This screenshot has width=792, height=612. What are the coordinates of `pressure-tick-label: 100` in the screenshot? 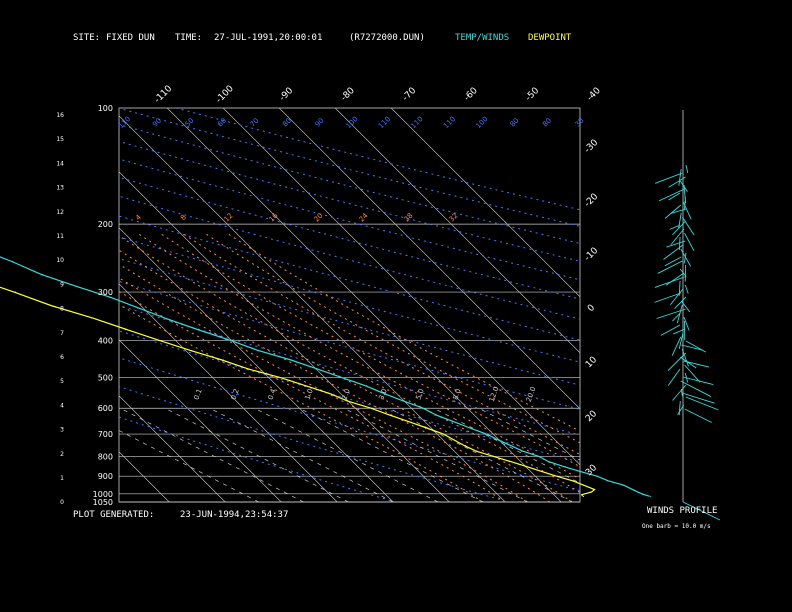 It's located at (105, 108).